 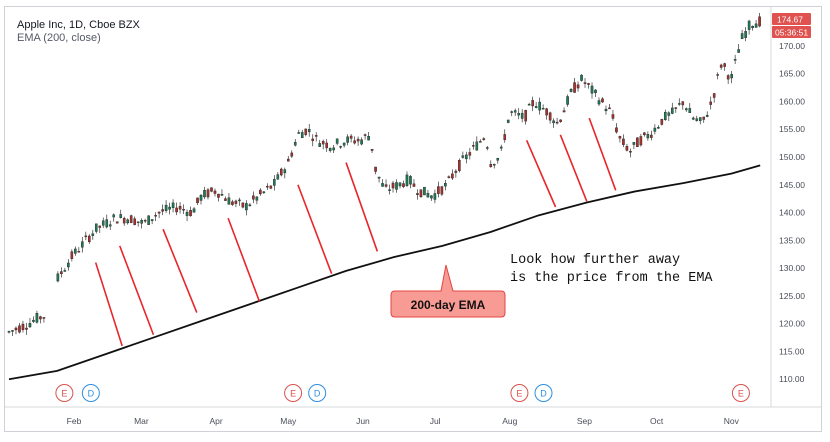 I want to click on price-tick-label: 155.00, so click(x=792, y=129).